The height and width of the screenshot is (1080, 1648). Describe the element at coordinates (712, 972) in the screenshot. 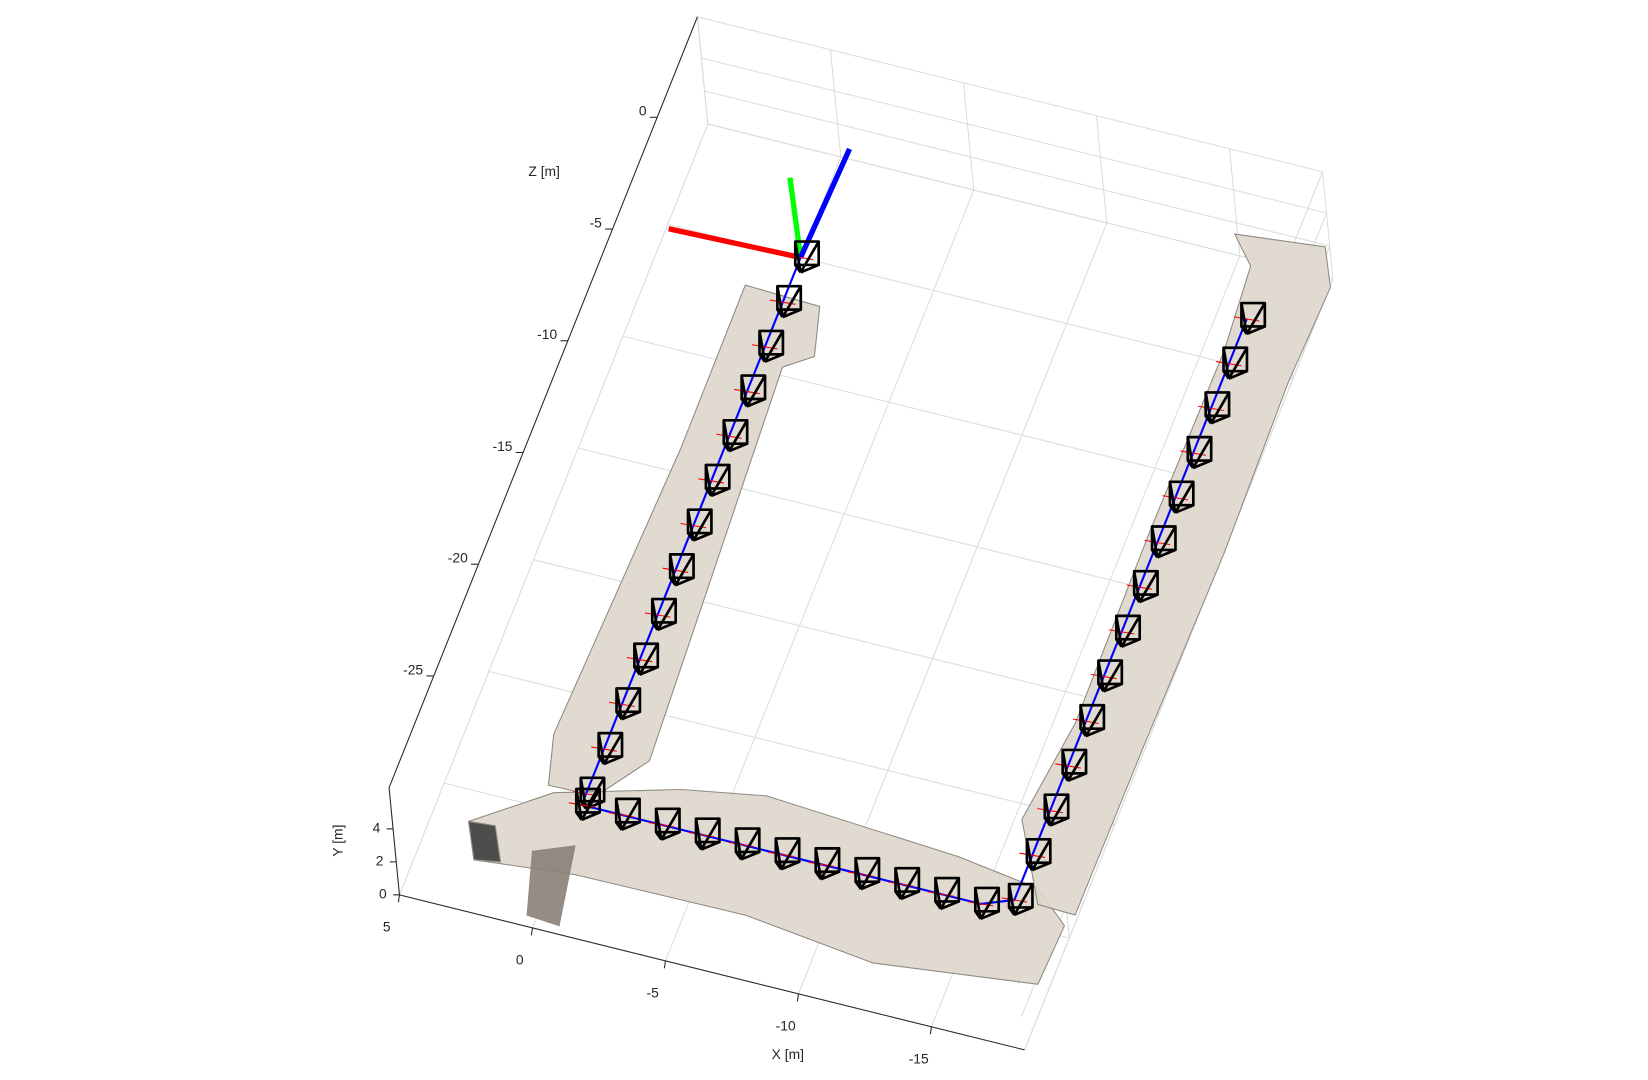

I see `x-axis` at that location.